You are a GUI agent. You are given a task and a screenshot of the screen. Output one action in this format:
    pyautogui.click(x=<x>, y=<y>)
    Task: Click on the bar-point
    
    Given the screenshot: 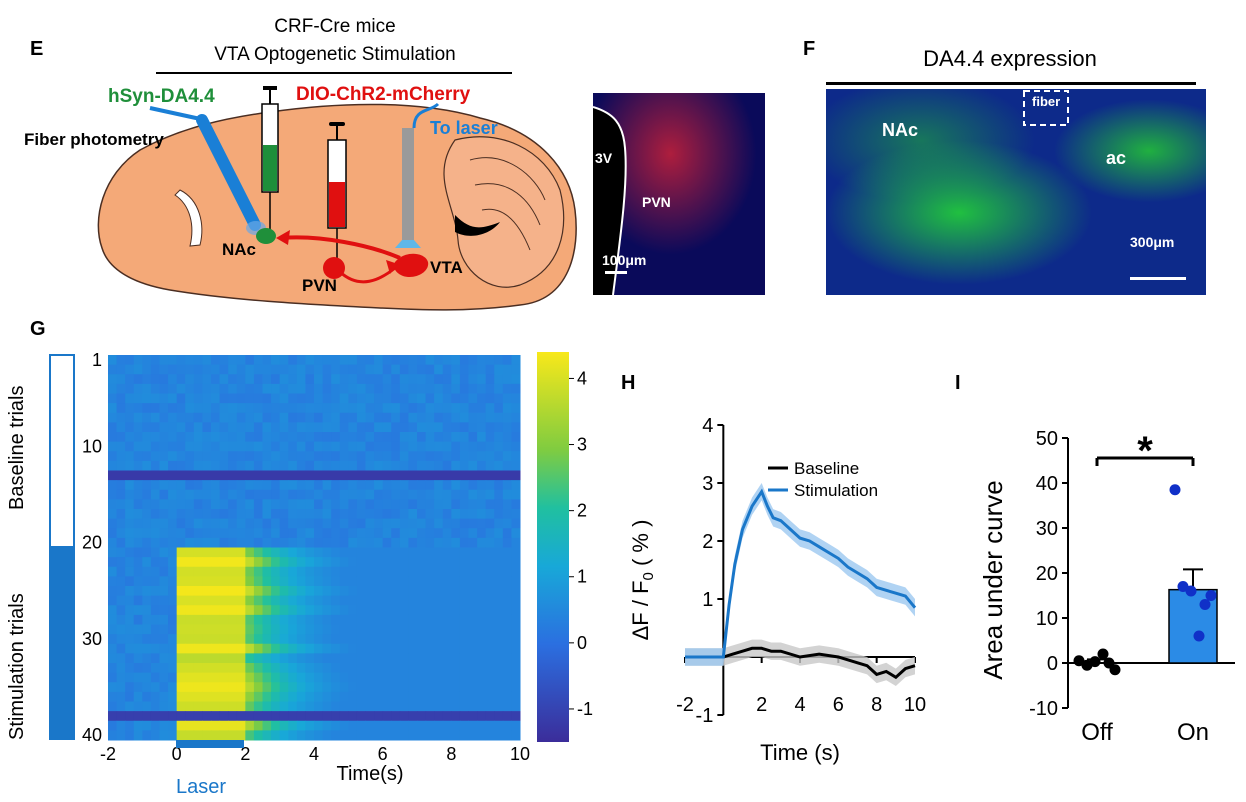 What is the action you would take?
    pyautogui.click(x=1191, y=591)
    